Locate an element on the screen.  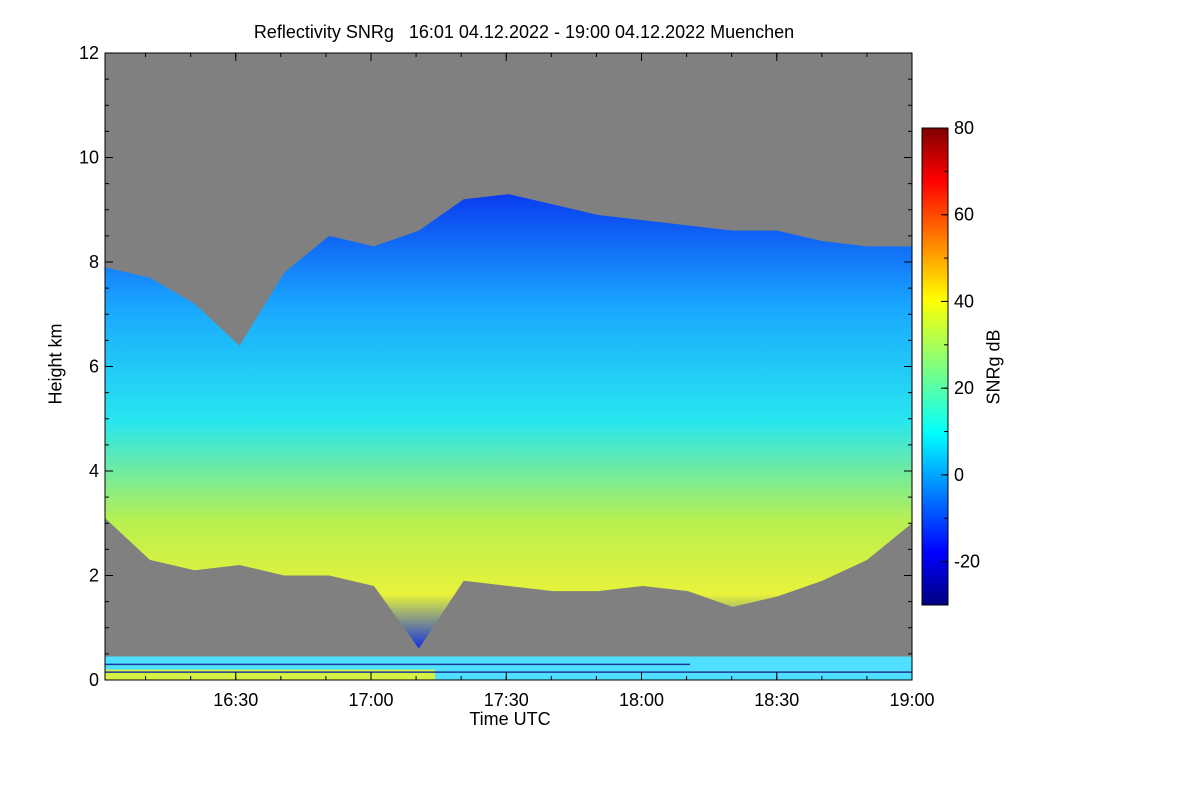
y-axis-label: Height km is located at coordinates (55, 364).